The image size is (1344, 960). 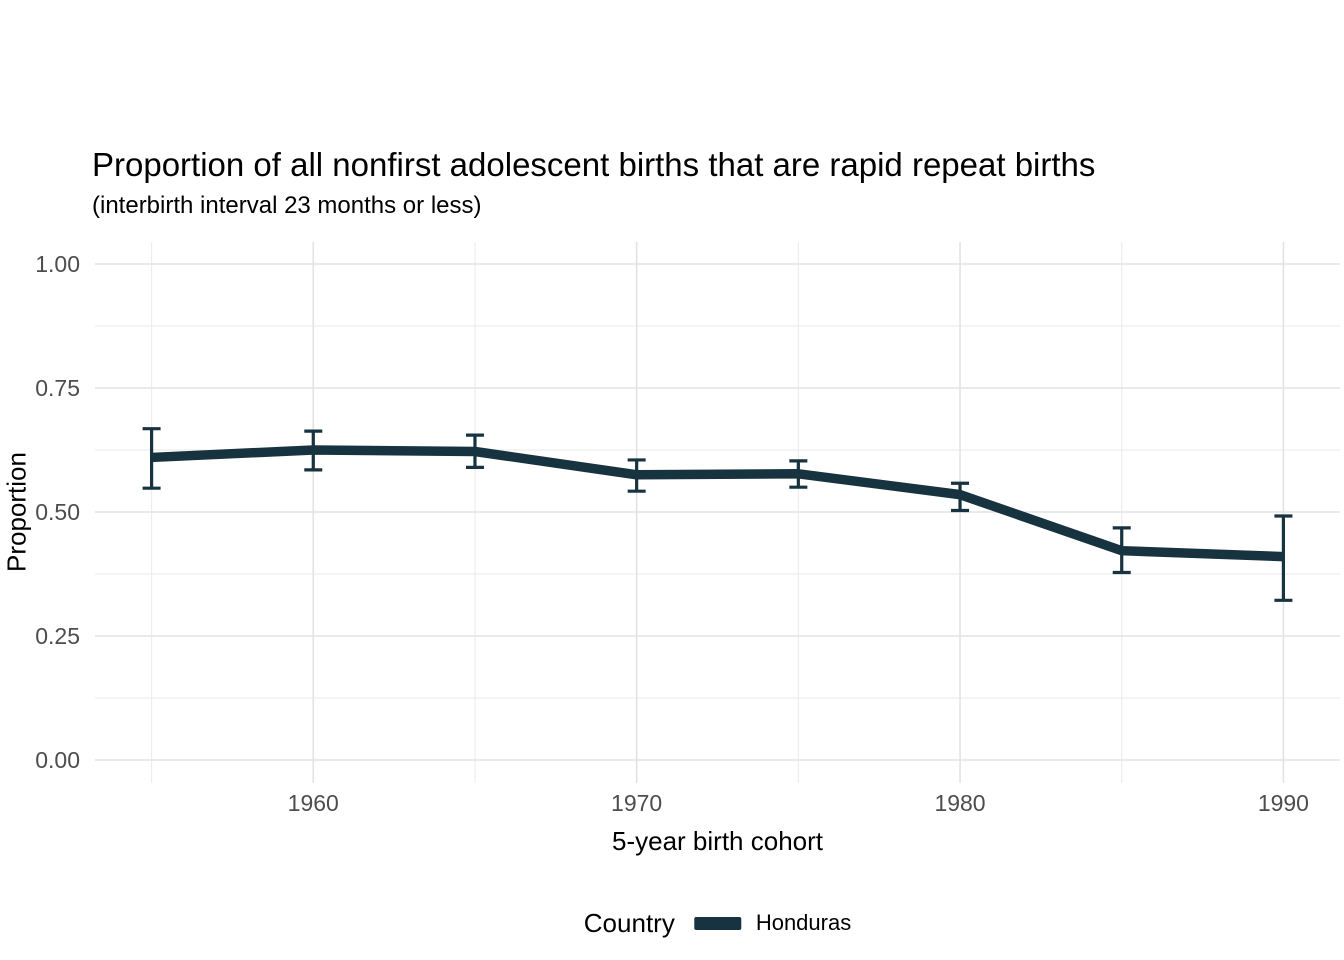 What do you see at coordinates (57, 264) in the screenshot?
I see `y-tick-label: 1.00` at bounding box center [57, 264].